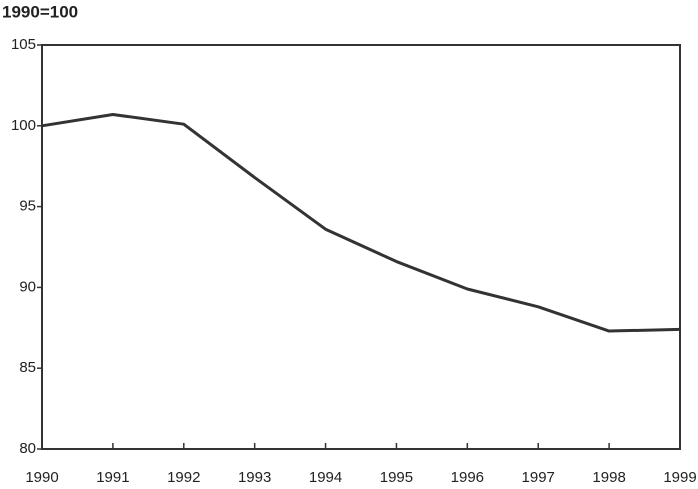  What do you see at coordinates (27, 286) in the screenshot?
I see `y-tick-label: 90` at bounding box center [27, 286].